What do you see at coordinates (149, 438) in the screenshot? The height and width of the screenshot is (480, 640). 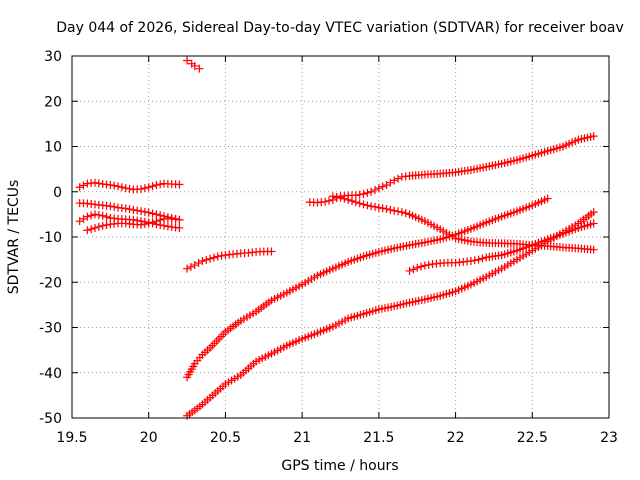 I see `x-tick-label: 20` at bounding box center [149, 438].